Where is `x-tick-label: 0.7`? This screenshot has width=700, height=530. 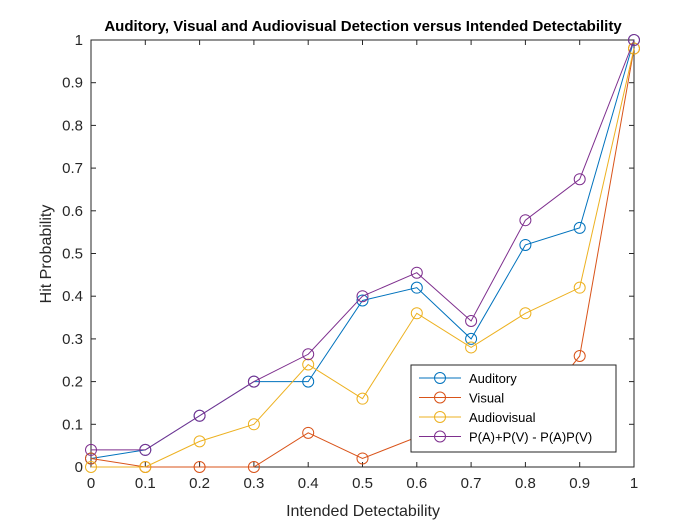 x-tick-label: 0.7 is located at coordinates (471, 483).